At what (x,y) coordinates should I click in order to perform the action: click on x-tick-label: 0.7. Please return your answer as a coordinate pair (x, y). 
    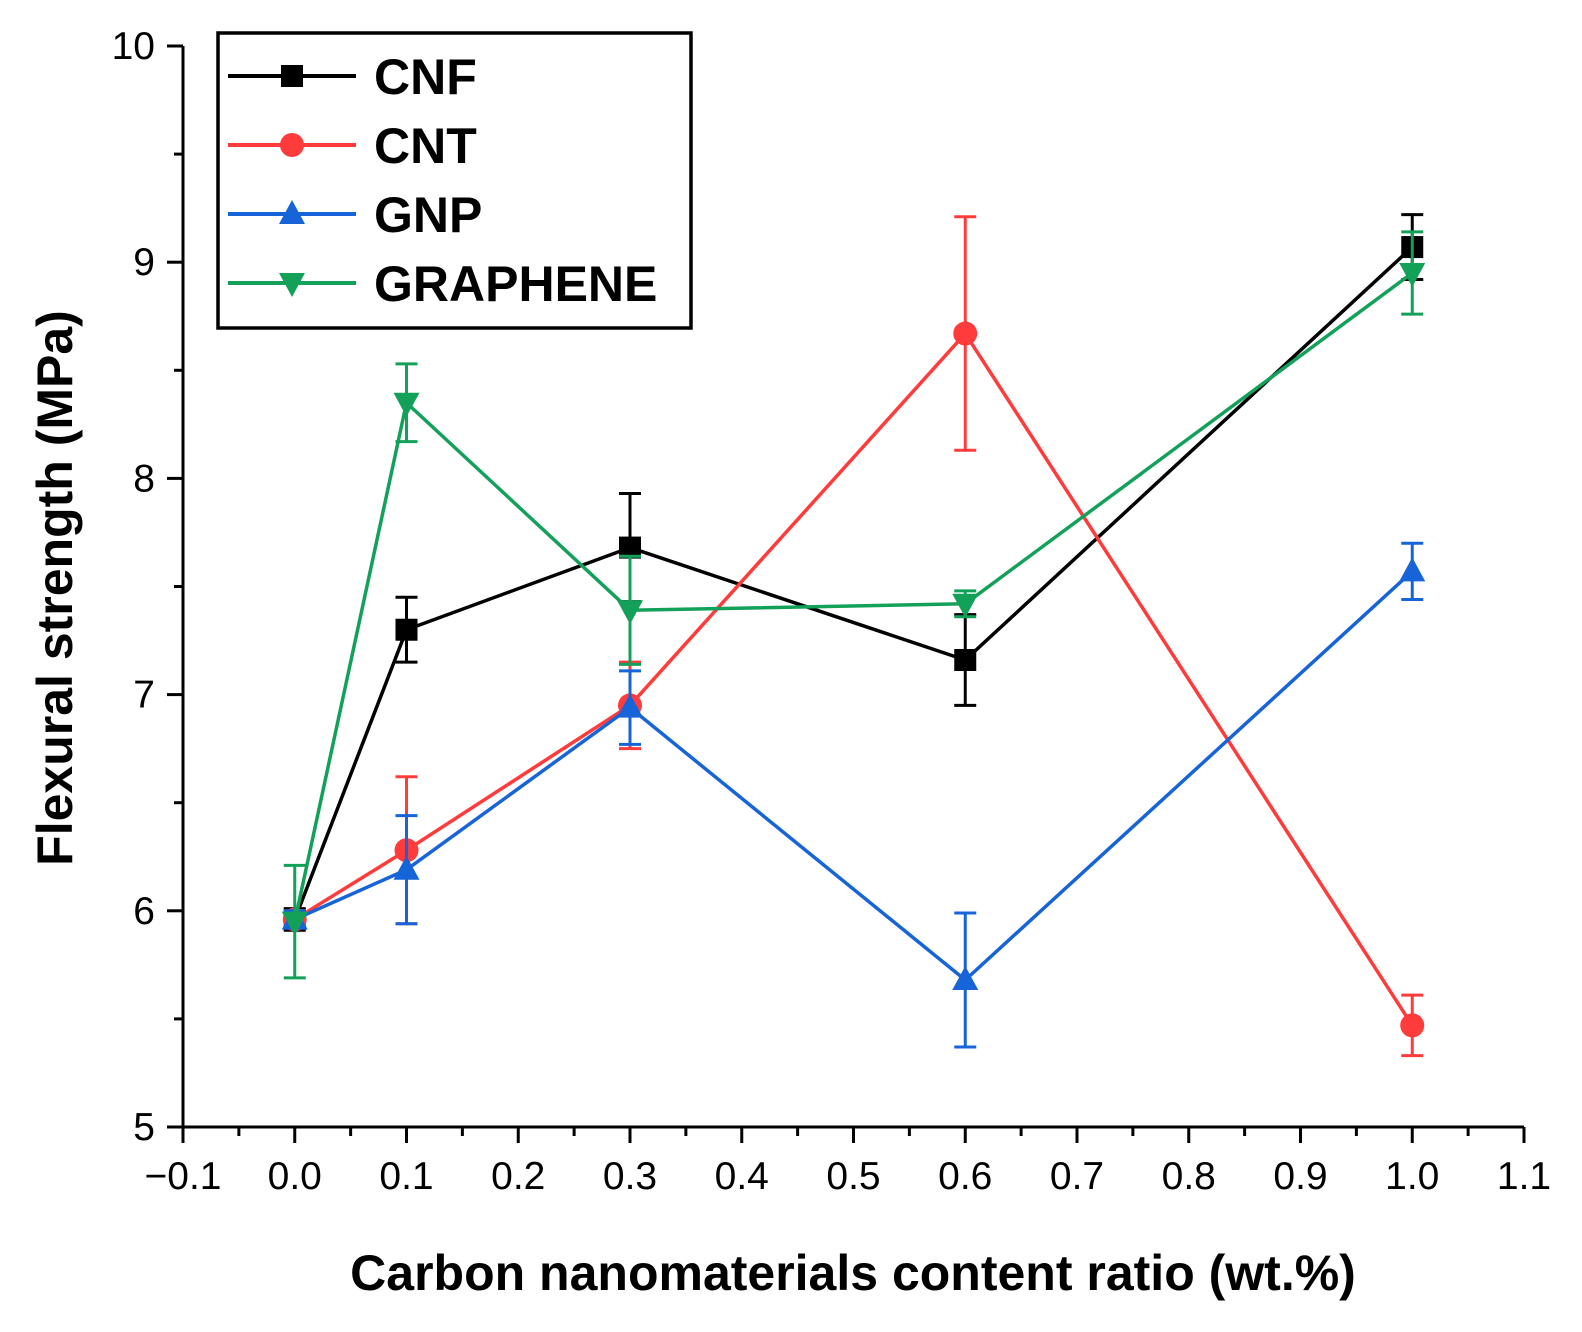
    Looking at the image, I should click on (1077, 1176).